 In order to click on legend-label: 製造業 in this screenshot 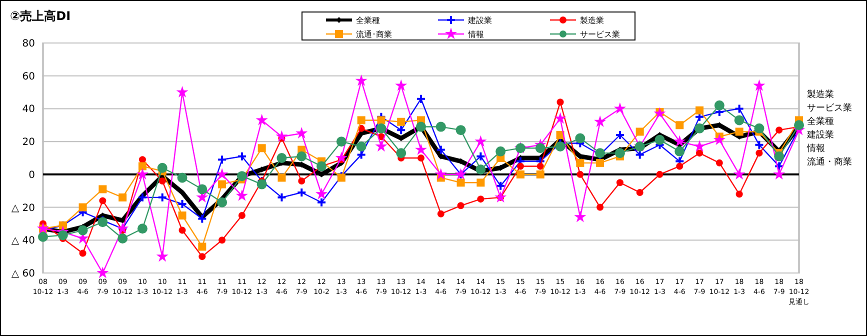, I will do `click(592, 20)`.